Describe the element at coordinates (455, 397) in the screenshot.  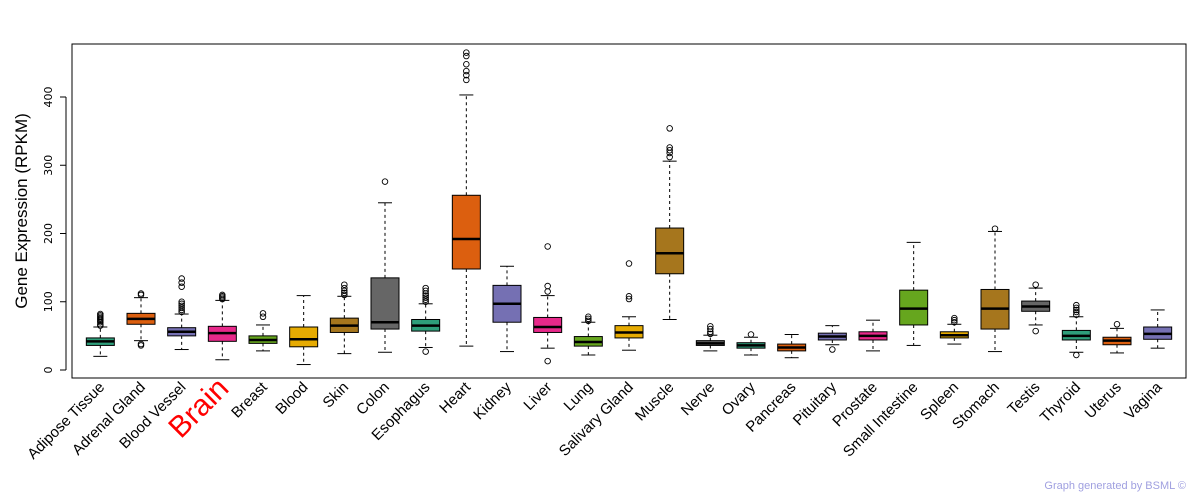
I see `x-tick-label: Heart` at that location.